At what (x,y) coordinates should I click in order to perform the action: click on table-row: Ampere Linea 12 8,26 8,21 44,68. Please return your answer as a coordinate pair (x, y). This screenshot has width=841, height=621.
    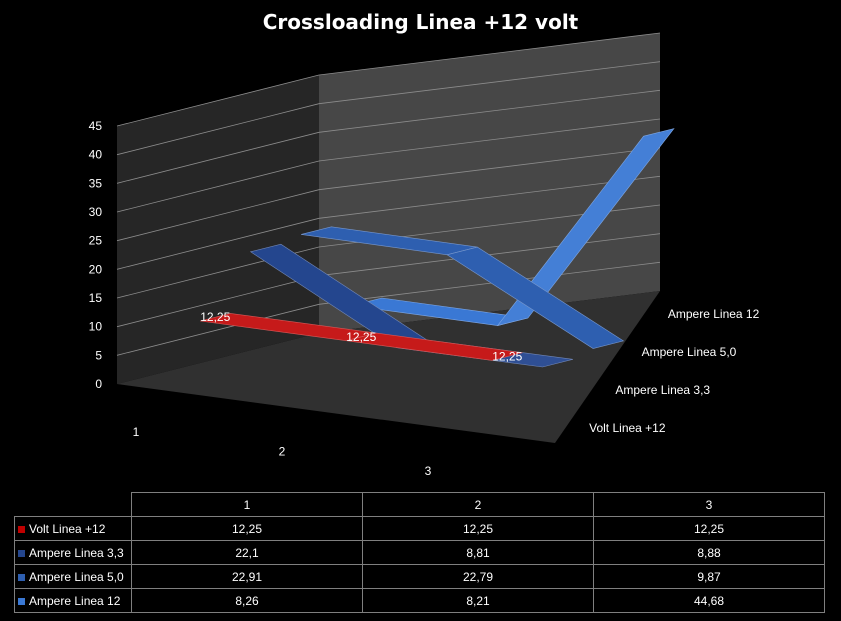
    Looking at the image, I should click on (419, 600).